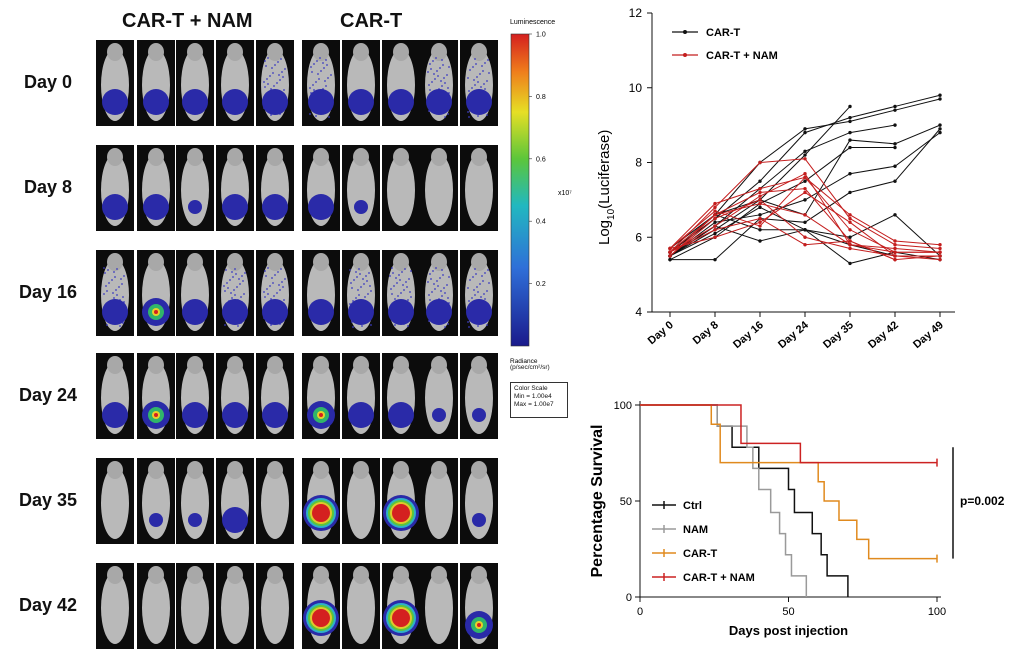 The height and width of the screenshot is (649, 1024). Describe the element at coordinates (723, 33) in the screenshot. I see `legend-label: CAR-T` at that location.